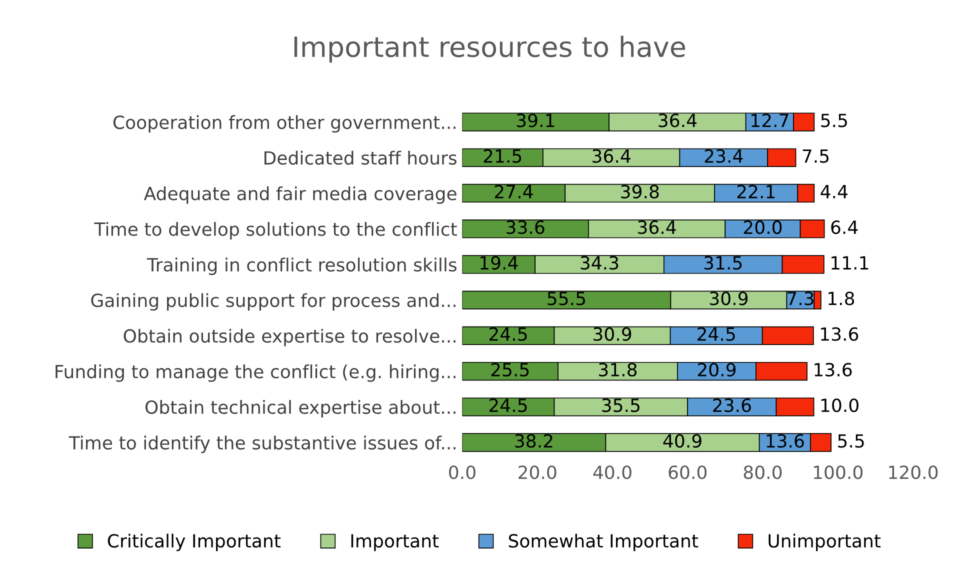  Describe the element at coordinates (301, 267) in the screenshot. I see `y-tick-label: Training in conflict resolution skills` at that location.